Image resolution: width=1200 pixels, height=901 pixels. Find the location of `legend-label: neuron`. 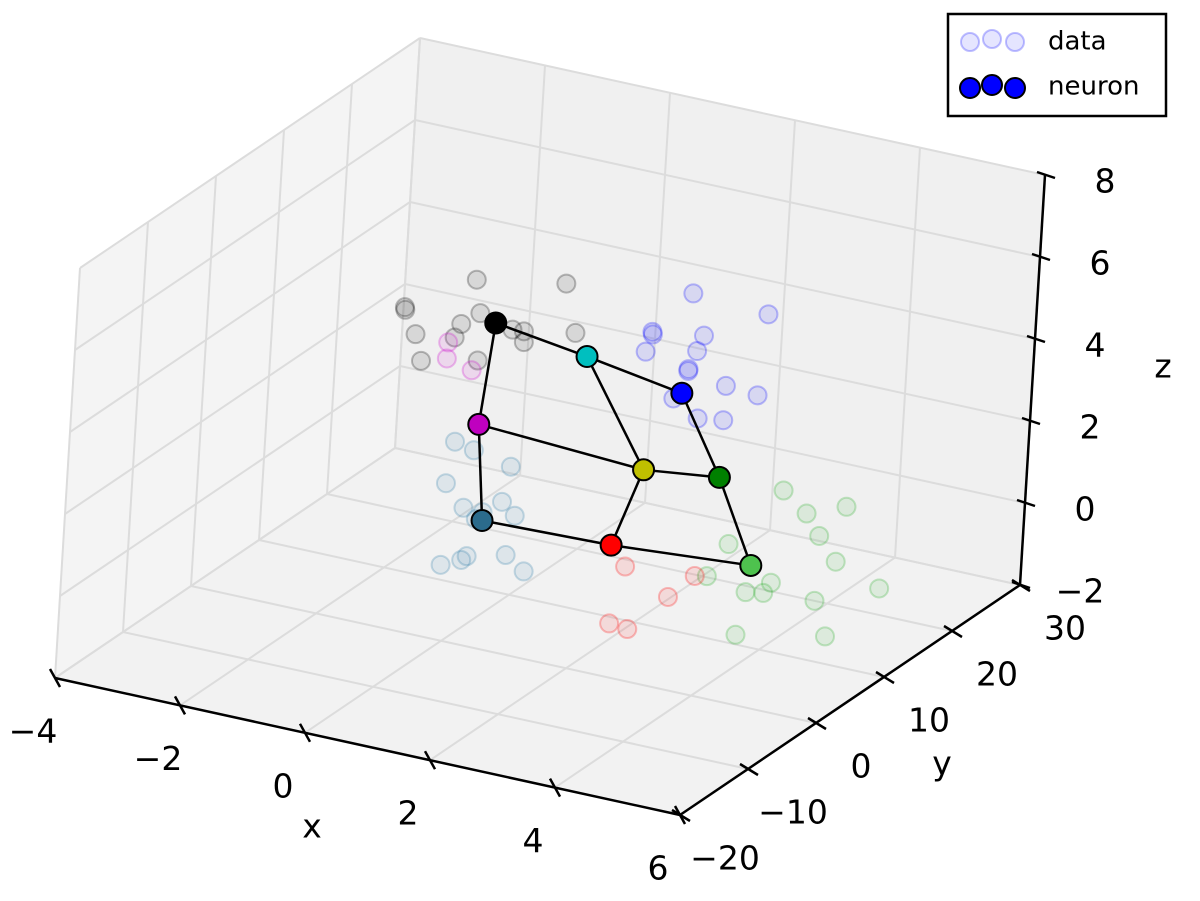

legend-label: neuron is located at coordinates (1093, 87).